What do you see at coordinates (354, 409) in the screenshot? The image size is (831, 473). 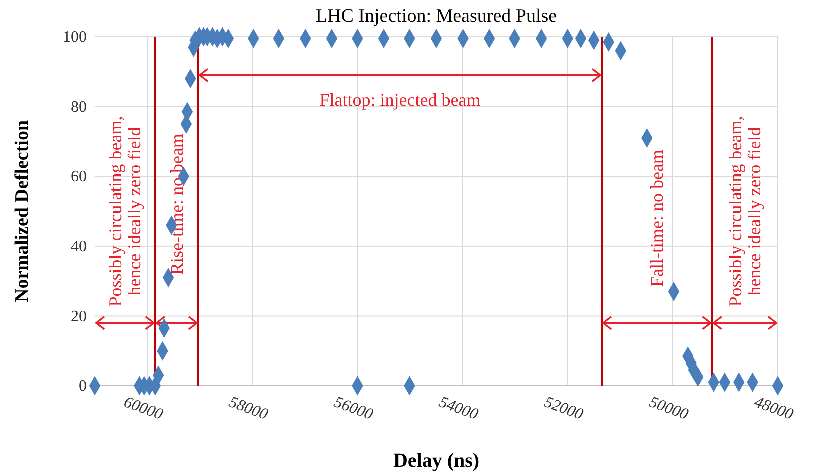 I see `x-tick-label: 56000` at bounding box center [354, 409].